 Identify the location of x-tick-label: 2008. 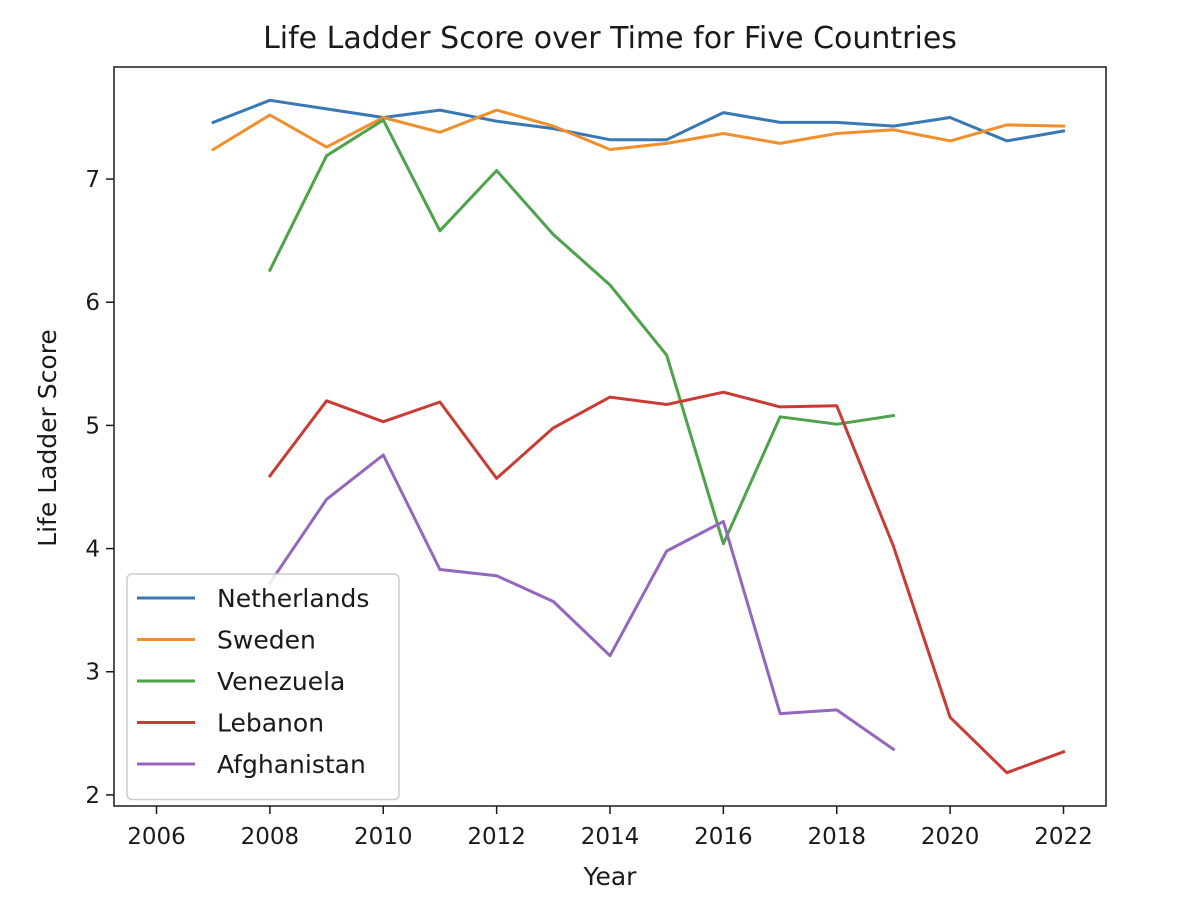
(270, 837).